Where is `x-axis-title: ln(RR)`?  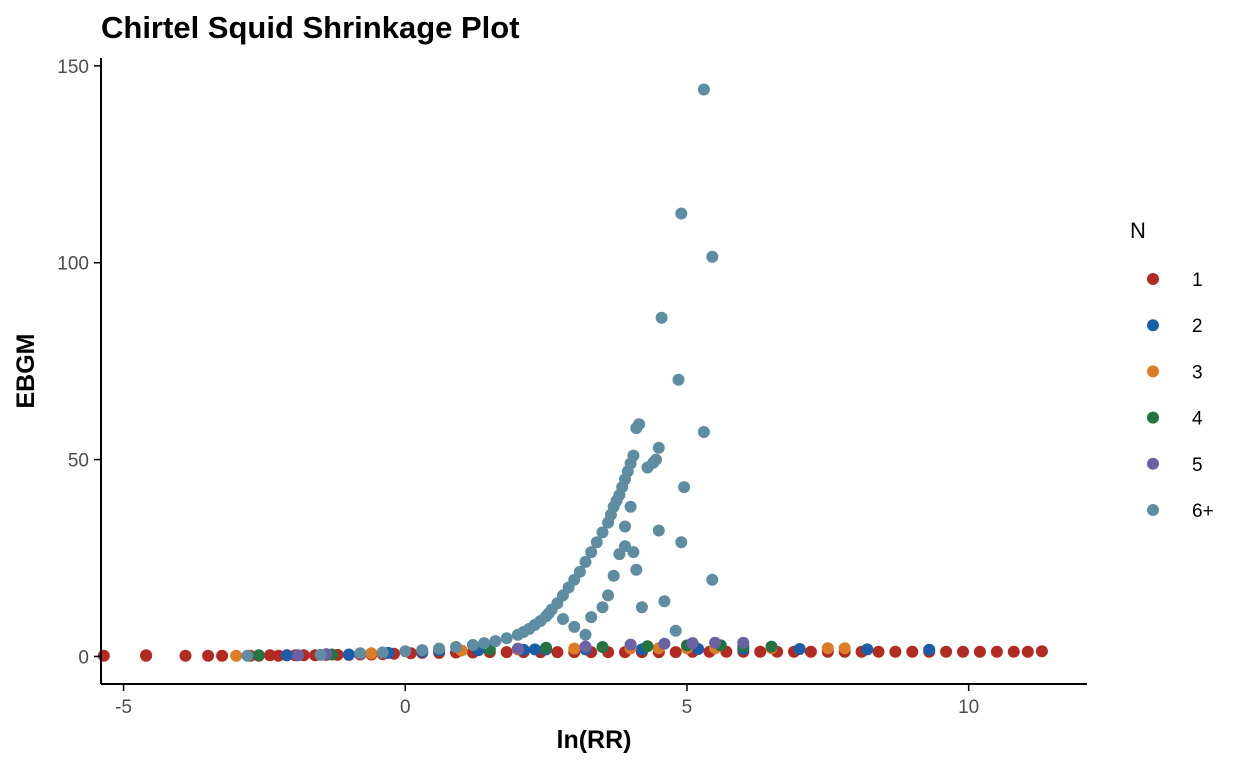 x-axis-title: ln(RR) is located at coordinates (594, 740).